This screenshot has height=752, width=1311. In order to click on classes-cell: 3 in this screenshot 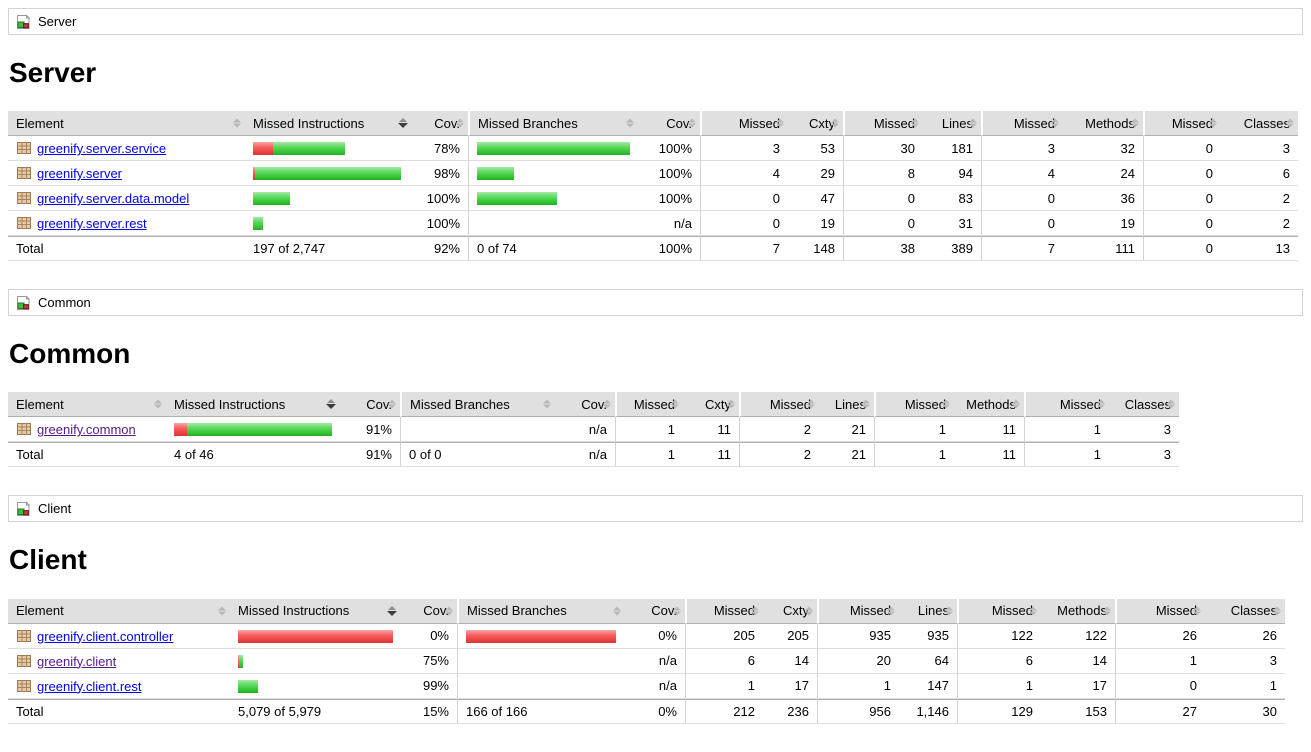, I will do `click(1144, 430)`.